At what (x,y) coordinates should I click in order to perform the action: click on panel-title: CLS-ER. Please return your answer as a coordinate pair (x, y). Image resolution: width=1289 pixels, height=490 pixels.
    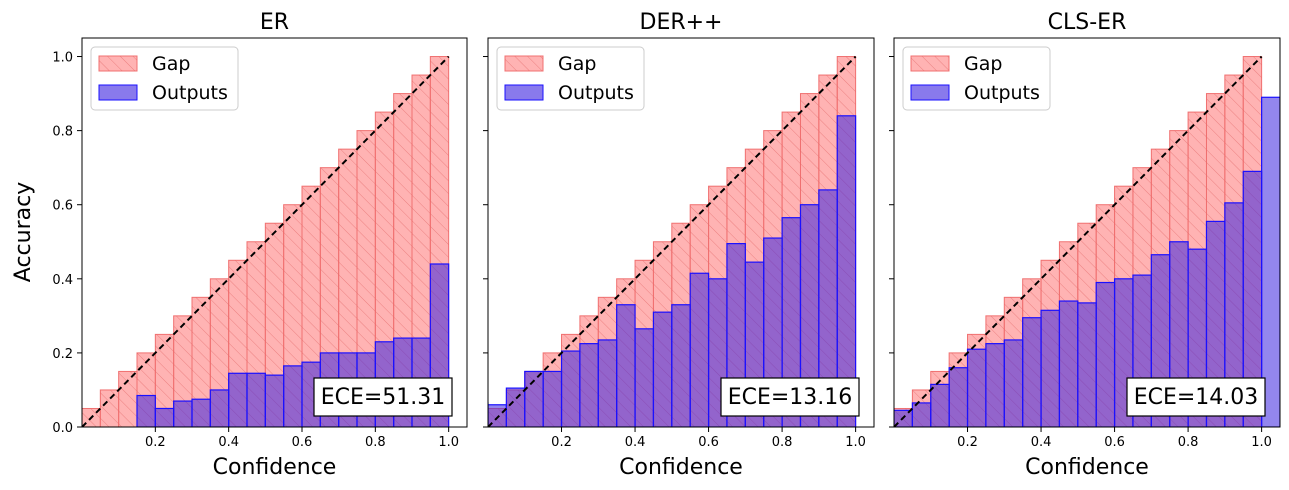
    Looking at the image, I should click on (1087, 22).